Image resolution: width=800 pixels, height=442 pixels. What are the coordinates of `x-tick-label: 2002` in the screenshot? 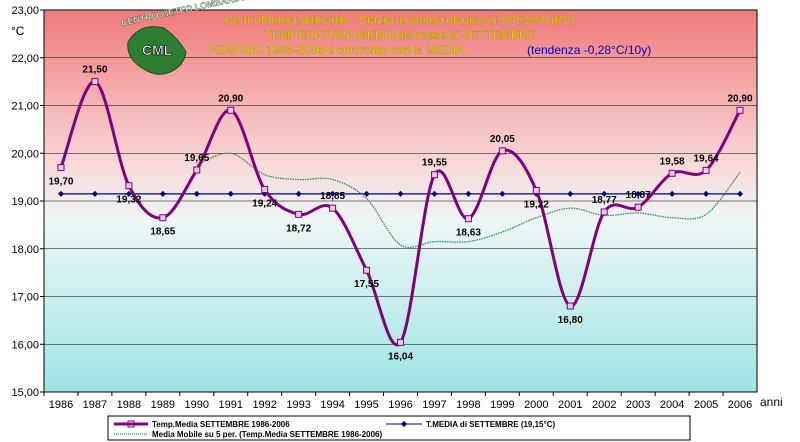 It's located at (604, 405).